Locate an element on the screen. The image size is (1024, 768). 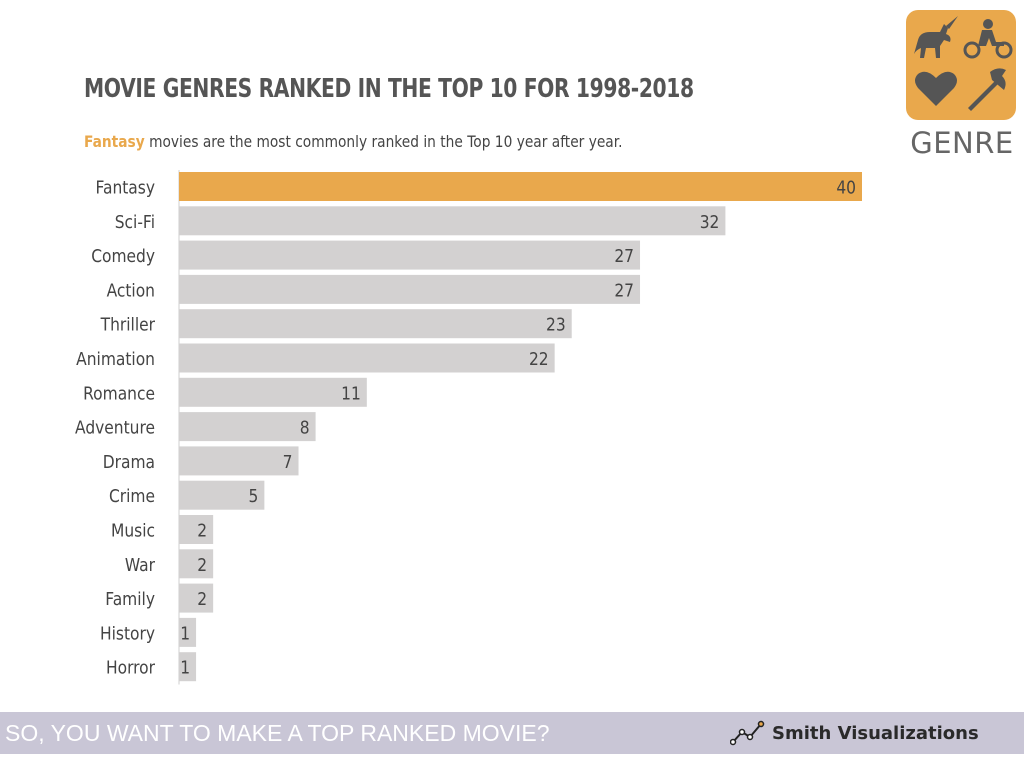
footer-text: SO, YOU WANT TO MAKE A TOP RANKED MOVIE? is located at coordinates (277, 733).